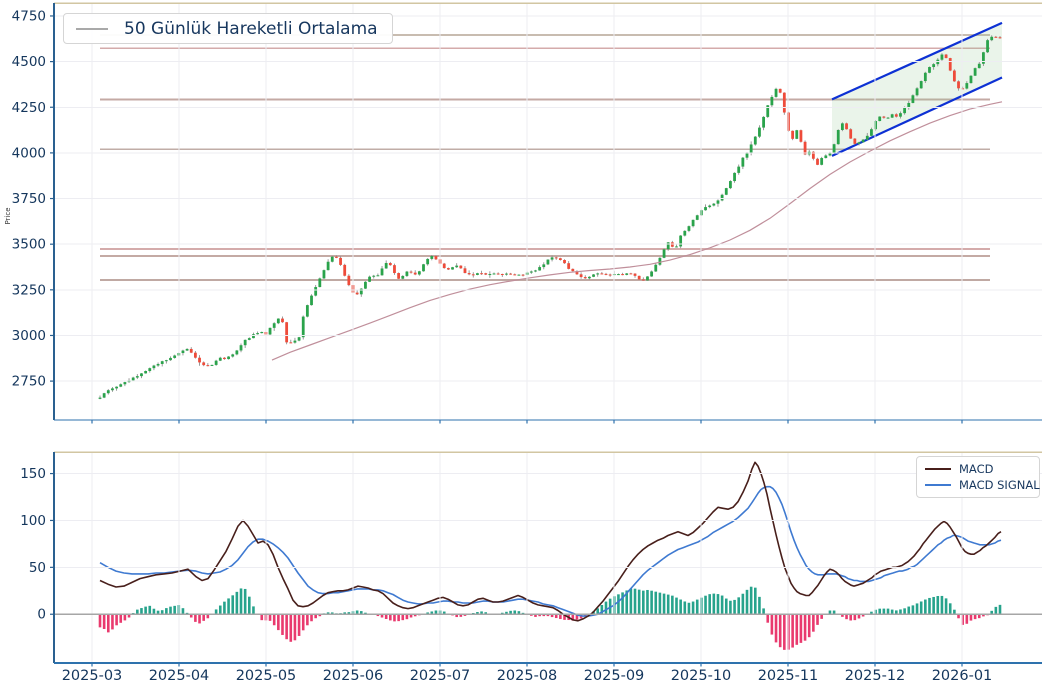 The height and width of the screenshot is (683, 1050). Describe the element at coordinates (33, 521) in the screenshot. I see `y-tick-label: 100` at that location.